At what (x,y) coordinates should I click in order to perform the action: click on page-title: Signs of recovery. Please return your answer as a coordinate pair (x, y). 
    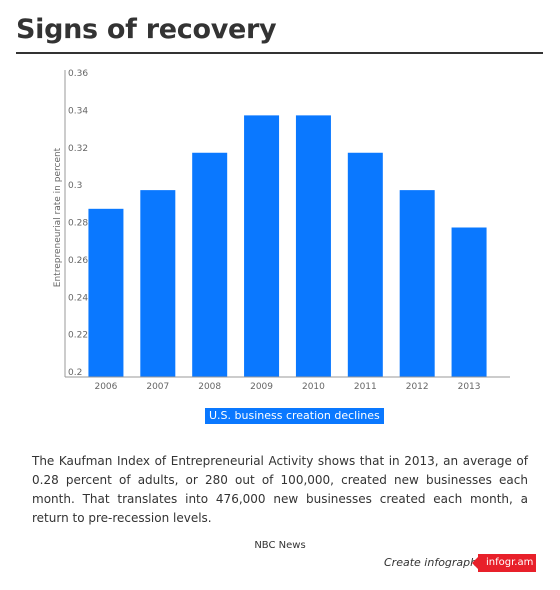
    Looking at the image, I should click on (146, 29).